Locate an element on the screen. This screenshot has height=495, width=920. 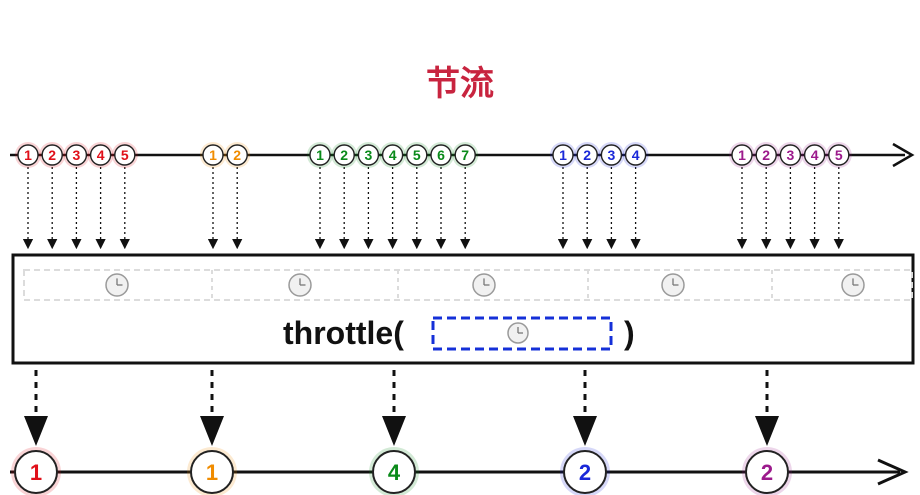
input-marble-label: 6 is located at coordinates (441, 155).